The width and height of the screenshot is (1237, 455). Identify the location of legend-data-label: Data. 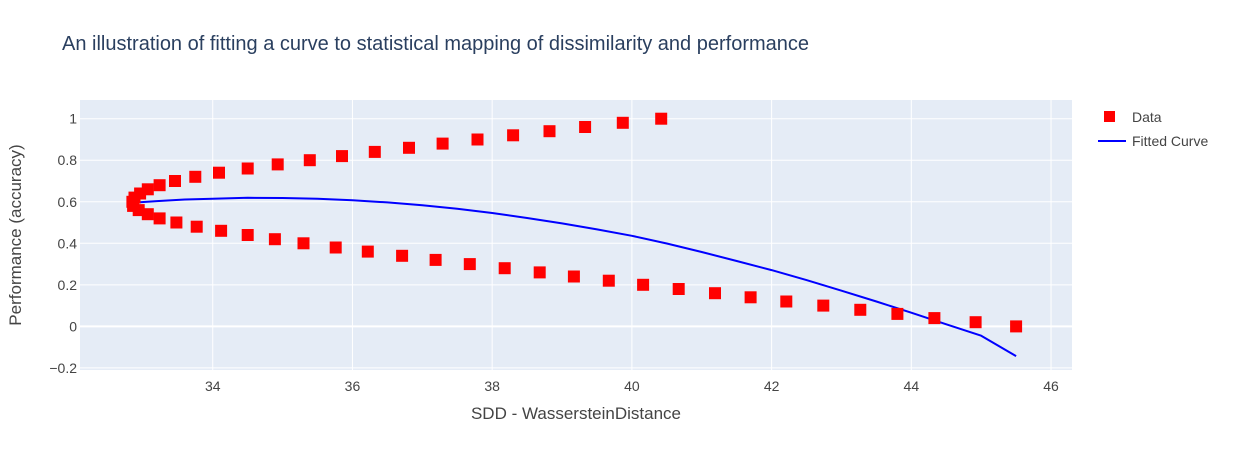
(1147, 117).